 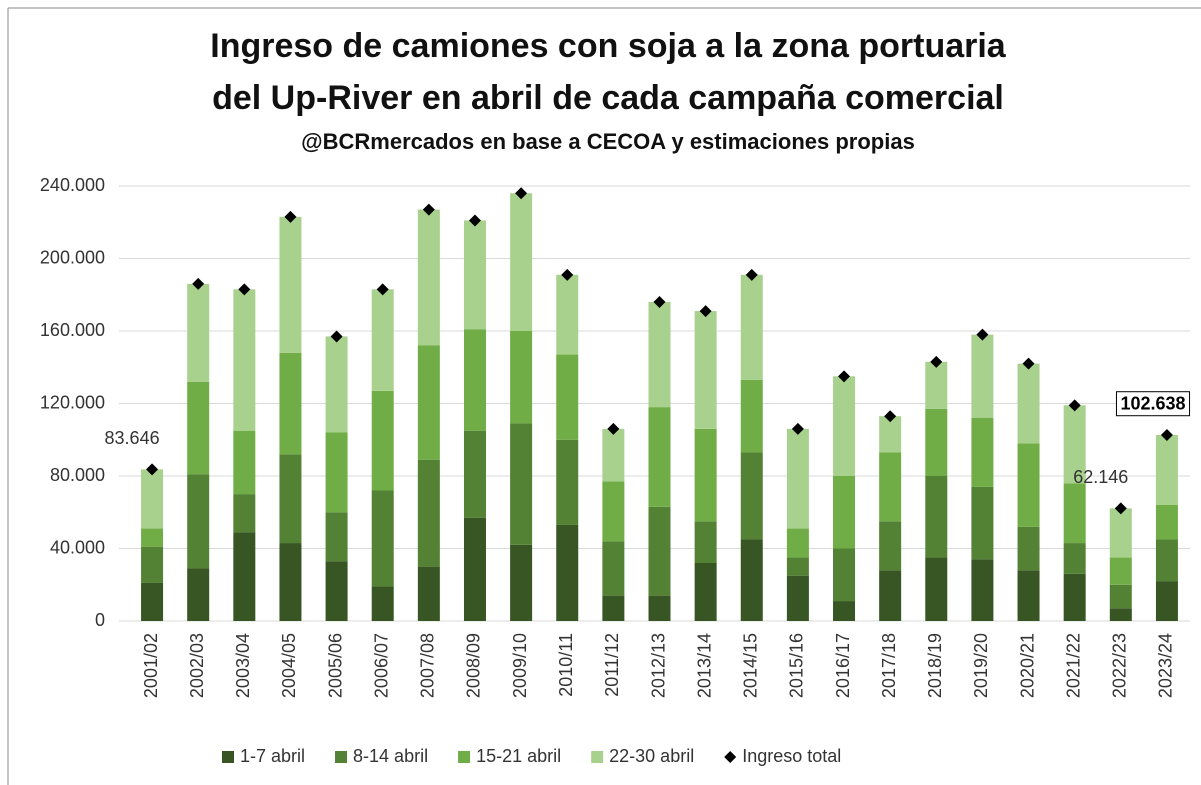 What do you see at coordinates (1120, 665) in the screenshot?
I see `x-tick-label: 2022/23` at bounding box center [1120, 665].